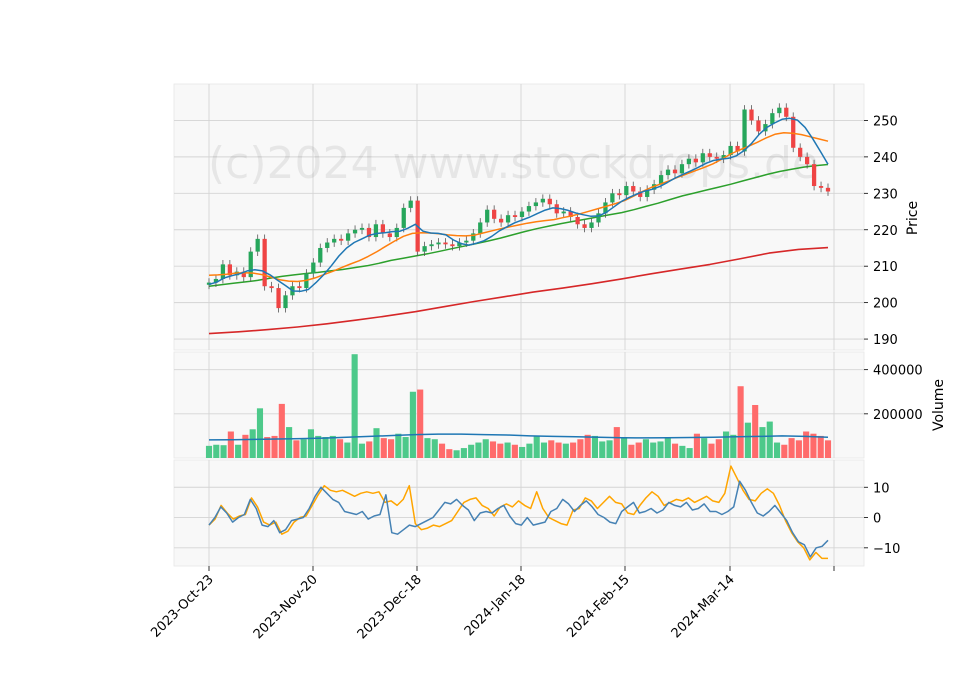 The height and width of the screenshot is (694, 960). I want to click on price-y-tick-label: 230, so click(885, 194).